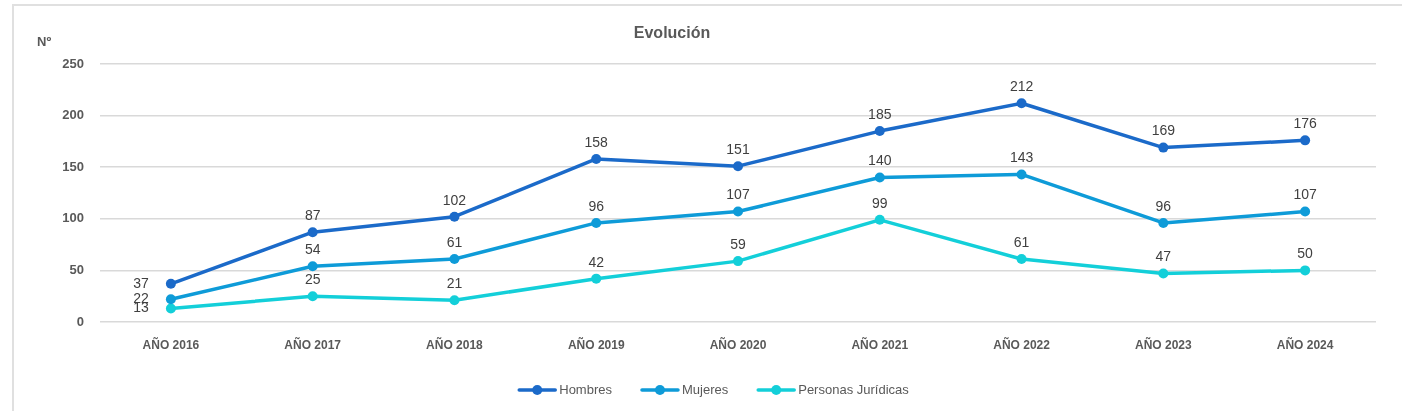 This screenshot has width=1404, height=413. I want to click on x-tick-label: AÑO 2023, so click(1163, 344).